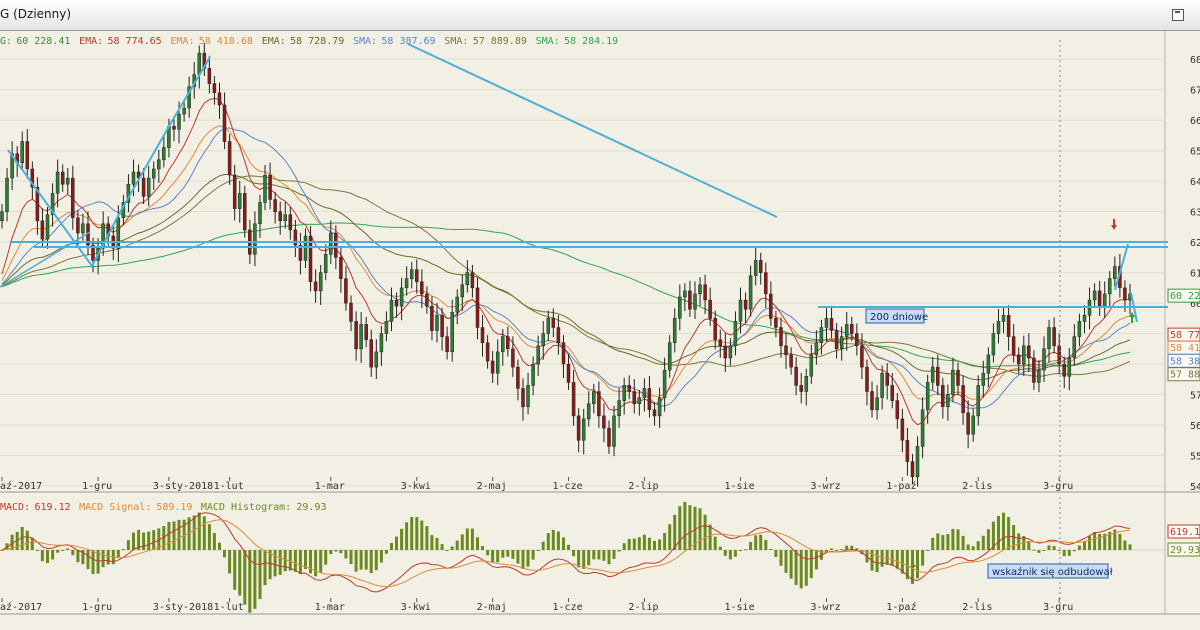 This screenshot has height=630, width=1200. What do you see at coordinates (592, 130) in the screenshot?
I see `trend-line-down` at bounding box center [592, 130].